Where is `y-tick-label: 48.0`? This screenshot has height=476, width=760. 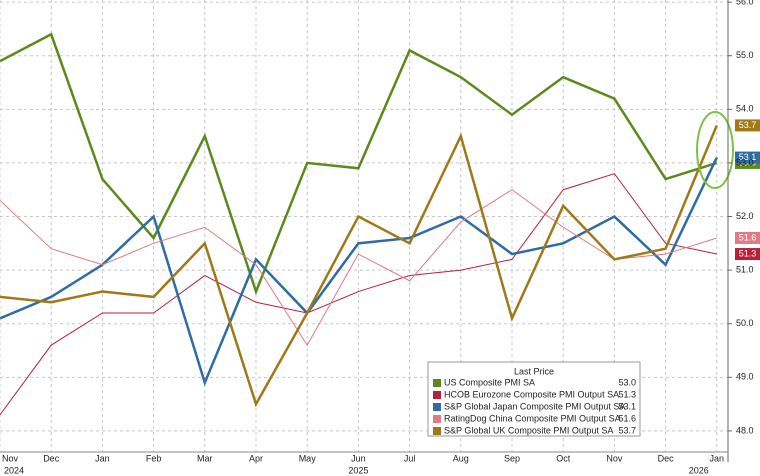 y-tick-label: 48.0 is located at coordinates (745, 430).